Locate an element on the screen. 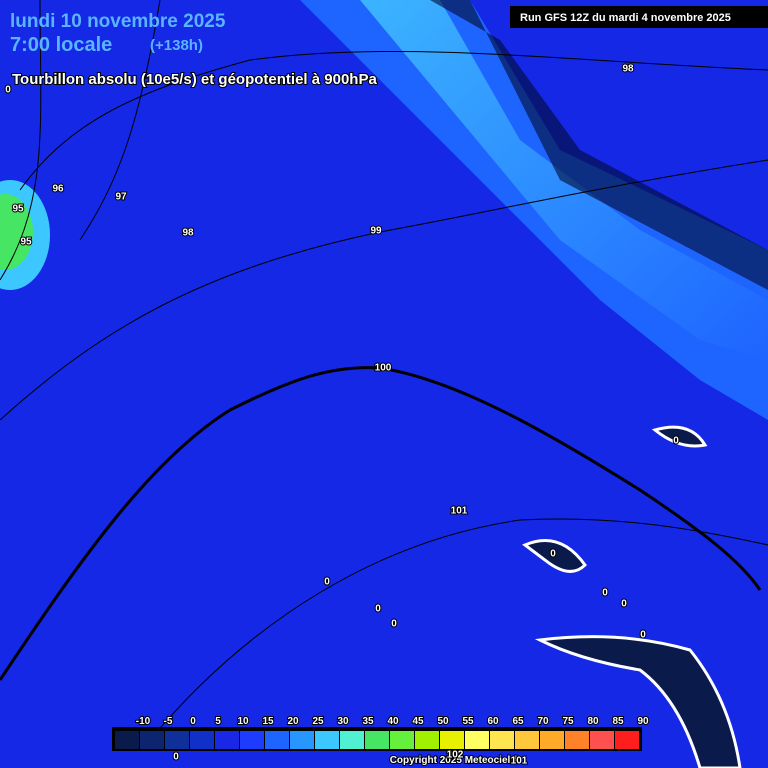 This screenshot has height=768, width=768. date: lundi 10 novembre 2025 is located at coordinates (118, 21).